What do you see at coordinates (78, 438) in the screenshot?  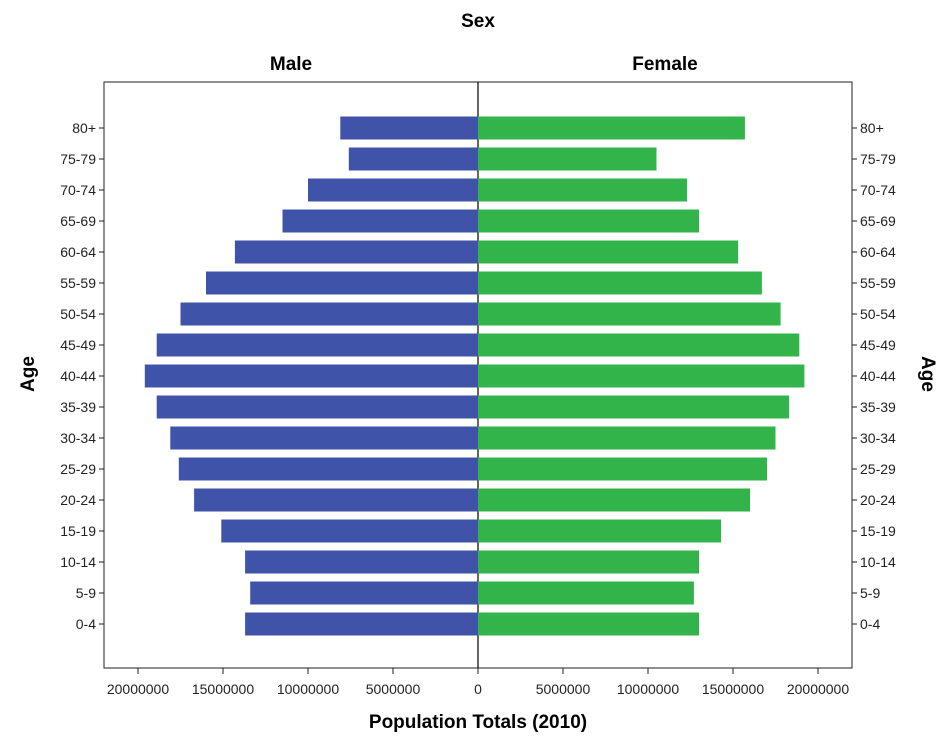 I see `y-tick-label-left: 30-34` at bounding box center [78, 438].